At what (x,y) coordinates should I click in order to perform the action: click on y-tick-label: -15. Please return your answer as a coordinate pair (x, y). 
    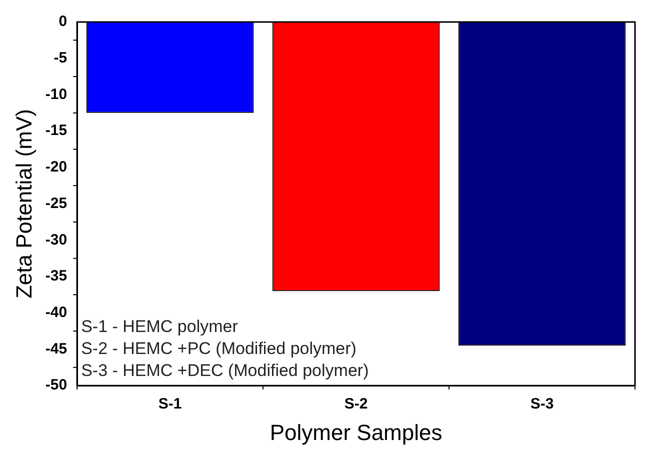
    Looking at the image, I should click on (56, 131).